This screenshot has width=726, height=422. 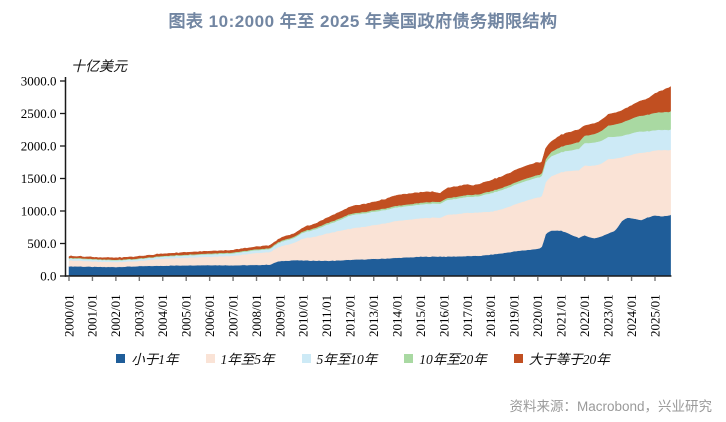 What do you see at coordinates (569, 359) in the screenshot?
I see `legend-label-gte-20y: 大于等于20年` at bounding box center [569, 359].